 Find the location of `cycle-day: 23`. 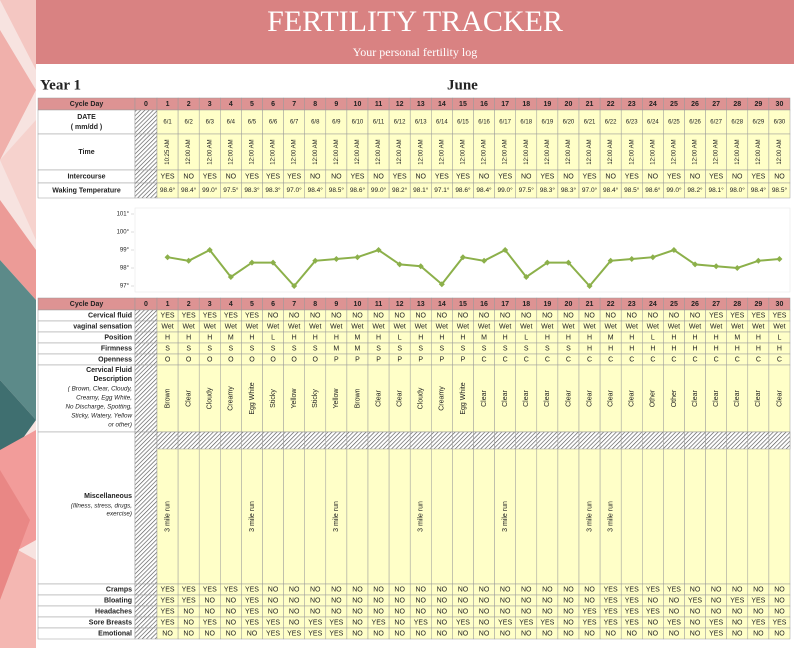

cycle-day: 23 is located at coordinates (632, 104).